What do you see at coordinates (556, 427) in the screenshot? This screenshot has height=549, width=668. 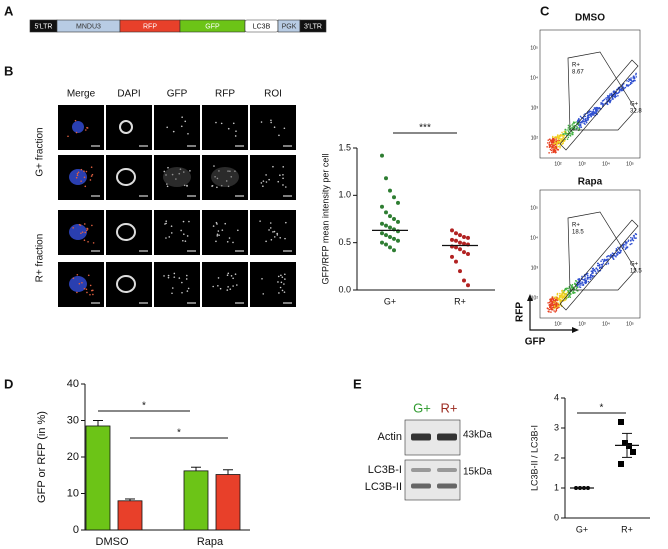 I see `y-tick-label: 3` at bounding box center [556, 427].